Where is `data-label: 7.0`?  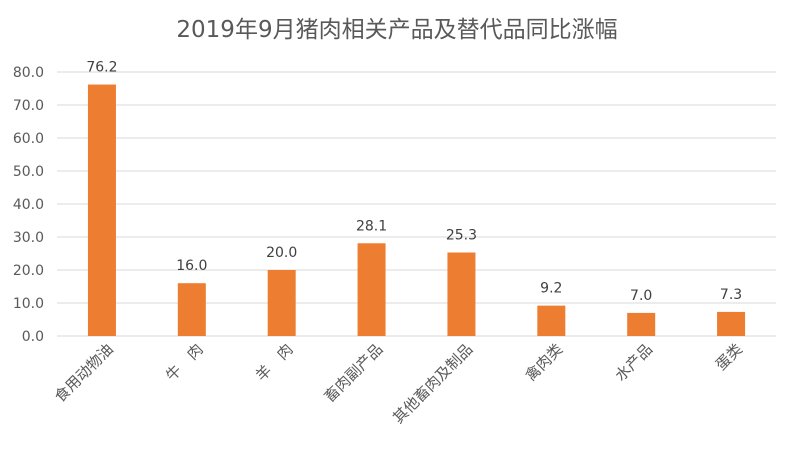 data-label: 7.0 is located at coordinates (641, 296).